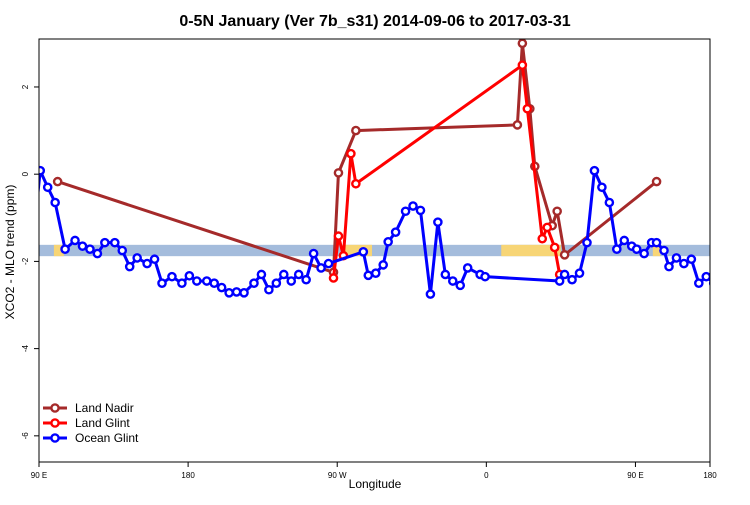  What do you see at coordinates (102, 423) in the screenshot?
I see `legend-label: Land Glint` at bounding box center [102, 423].